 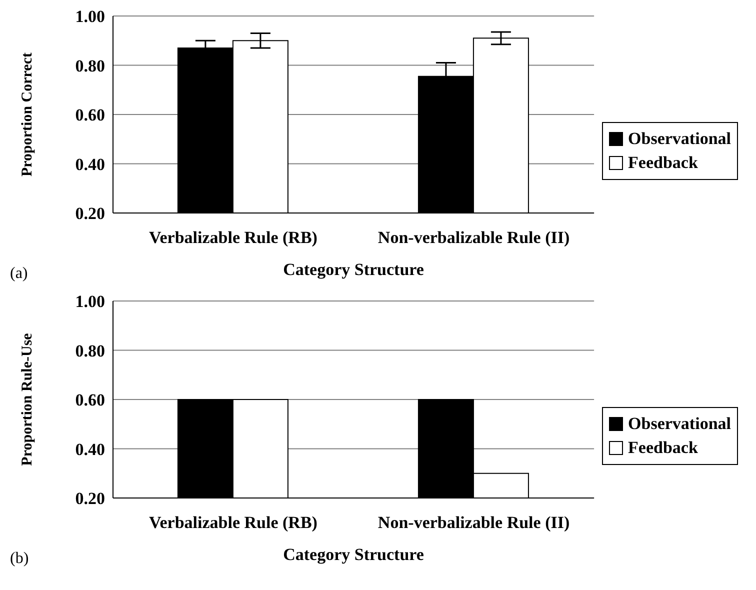 I want to click on text: (a), so click(x=19, y=274).